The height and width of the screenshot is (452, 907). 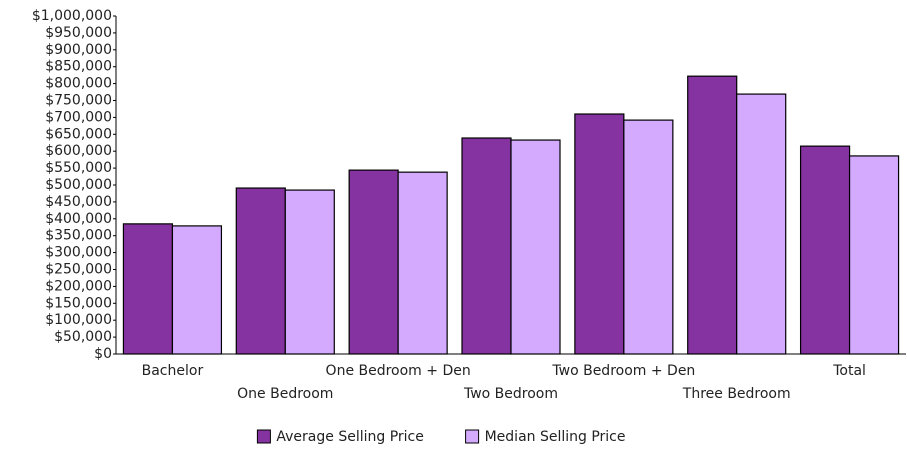 I want to click on x-tick-label: Total, so click(x=849, y=371).